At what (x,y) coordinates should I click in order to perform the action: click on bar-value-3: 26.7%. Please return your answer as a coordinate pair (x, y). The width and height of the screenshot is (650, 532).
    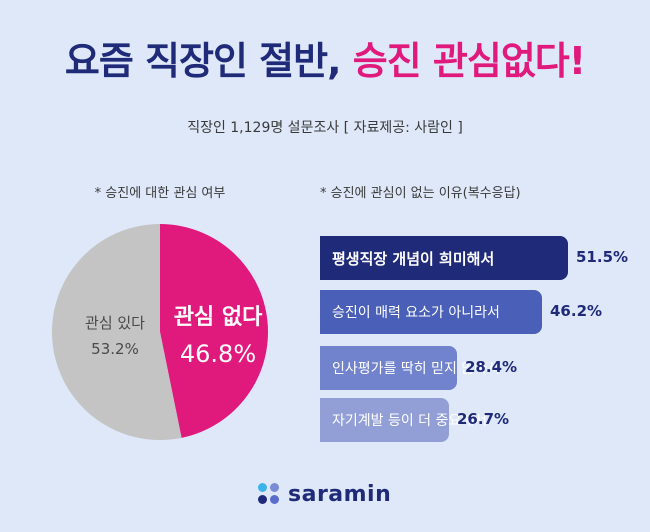
    Looking at the image, I should click on (483, 419).